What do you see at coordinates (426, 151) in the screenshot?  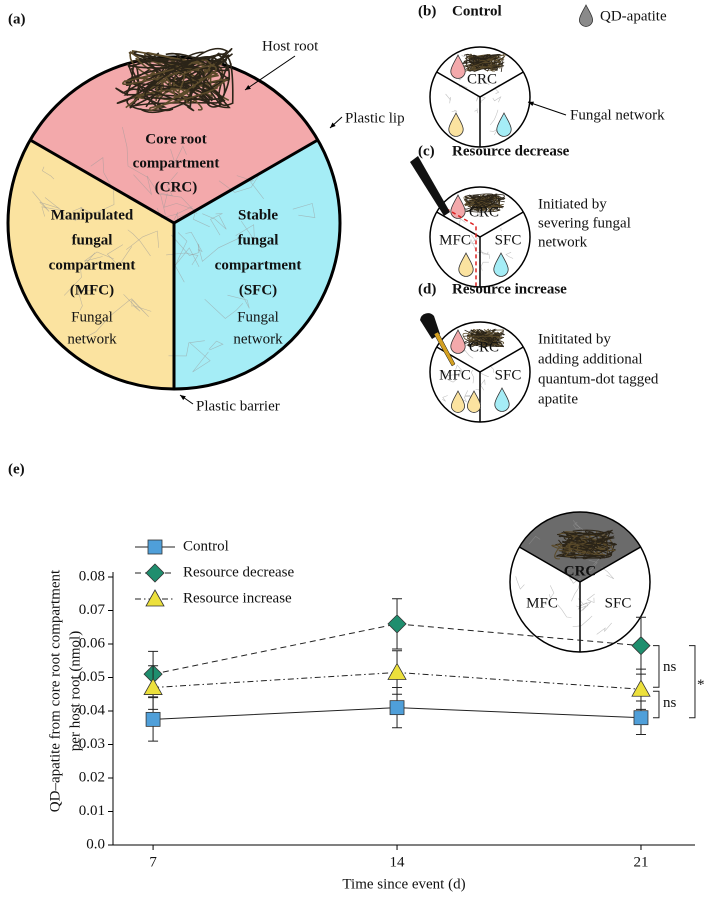 I see `panel-label: (c)` at bounding box center [426, 151].